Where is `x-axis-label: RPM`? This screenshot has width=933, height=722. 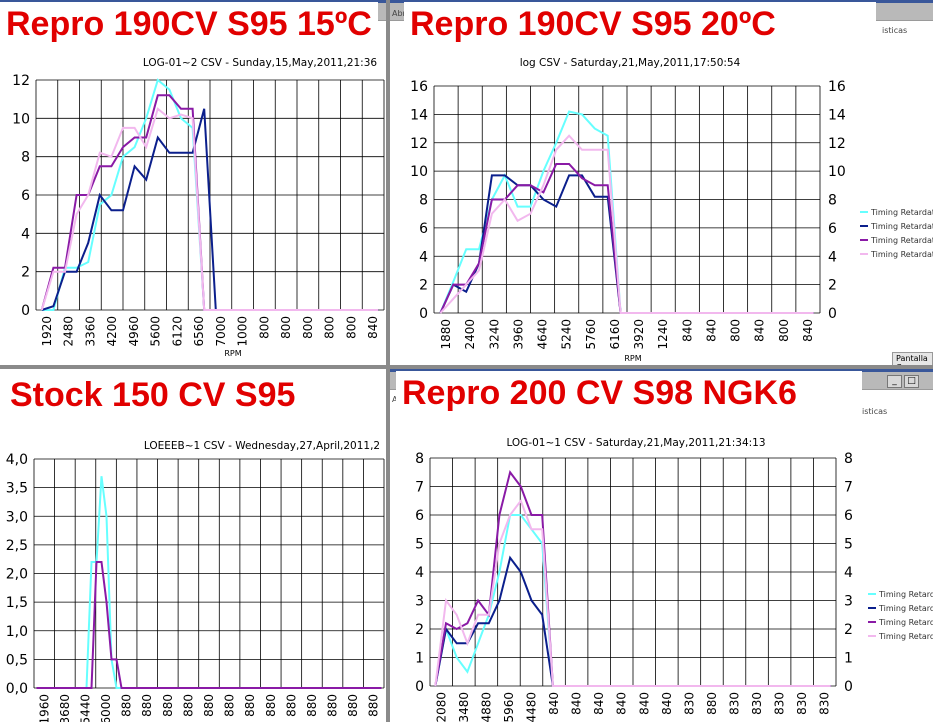
x-axis-label: RPM is located at coordinates (232, 353).